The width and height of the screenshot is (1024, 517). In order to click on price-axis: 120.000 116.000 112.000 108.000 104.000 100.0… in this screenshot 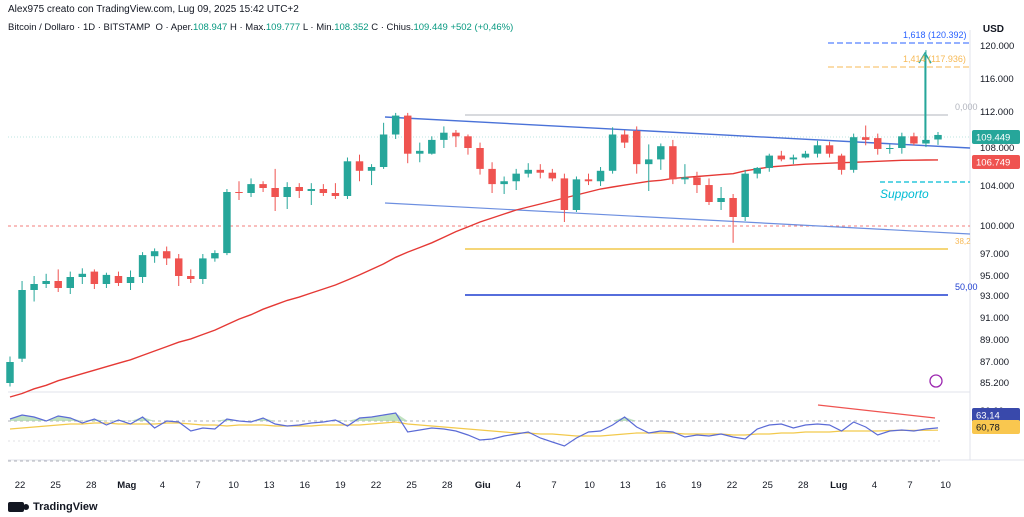, I will do `click(997, 229)`.